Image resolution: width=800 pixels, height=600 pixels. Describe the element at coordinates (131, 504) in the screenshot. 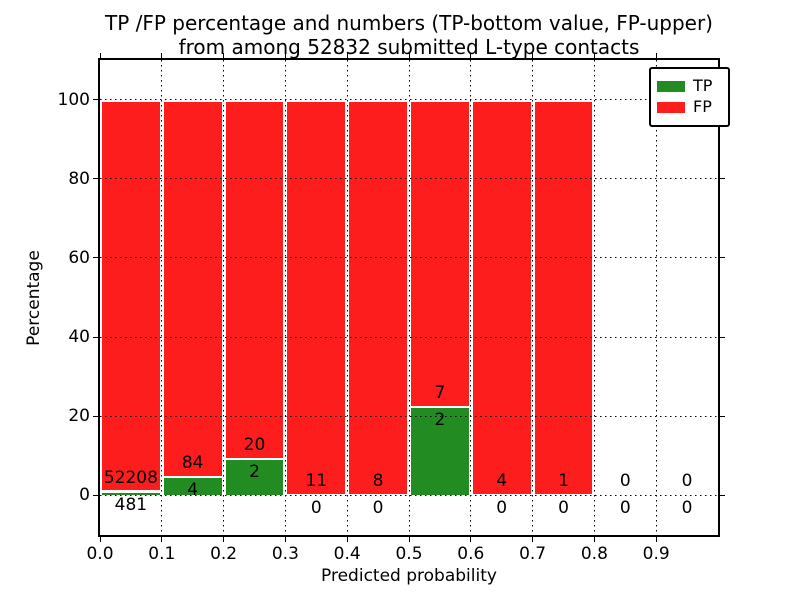

I see `tp-count-label: 481` at that location.